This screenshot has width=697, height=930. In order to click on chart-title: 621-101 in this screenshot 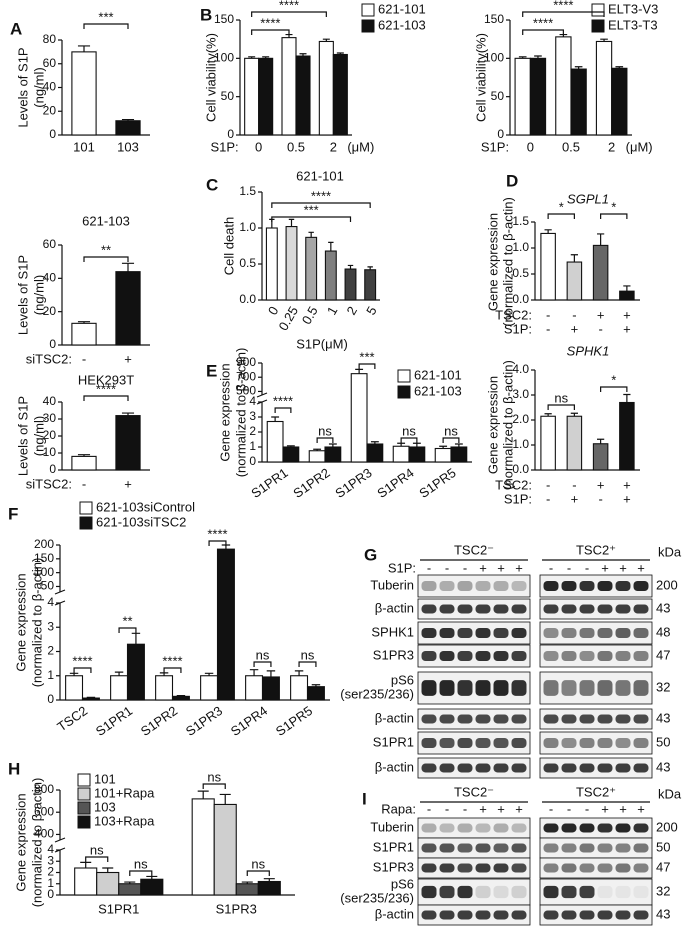, I will do `click(320, 175)`.